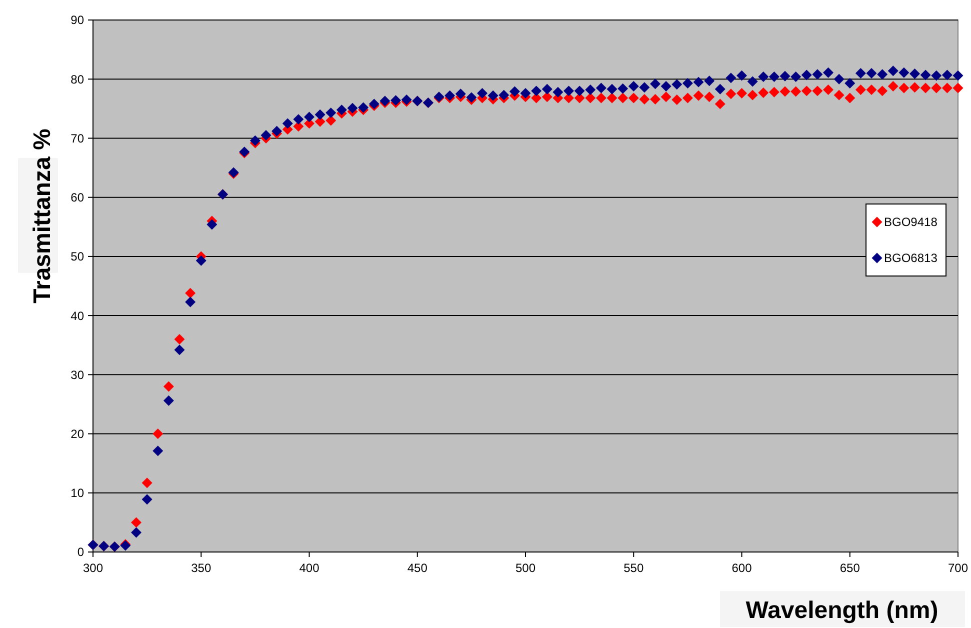 This screenshot has width=971, height=628. Describe the element at coordinates (80, 552) in the screenshot. I see `y-tick-label: 0` at that location.